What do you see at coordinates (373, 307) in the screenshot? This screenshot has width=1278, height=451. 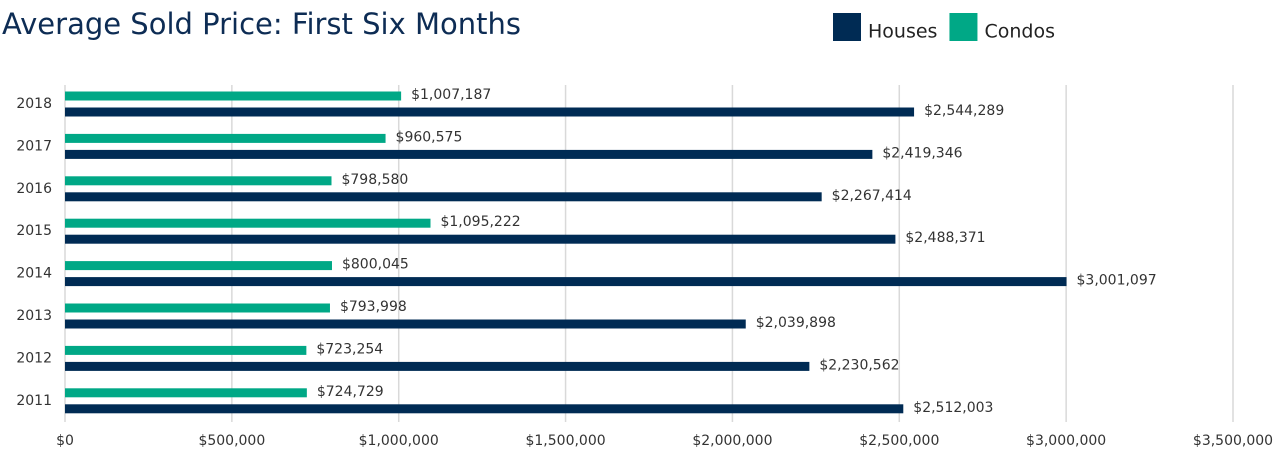 I see `value-label: $793,998` at bounding box center [373, 307].